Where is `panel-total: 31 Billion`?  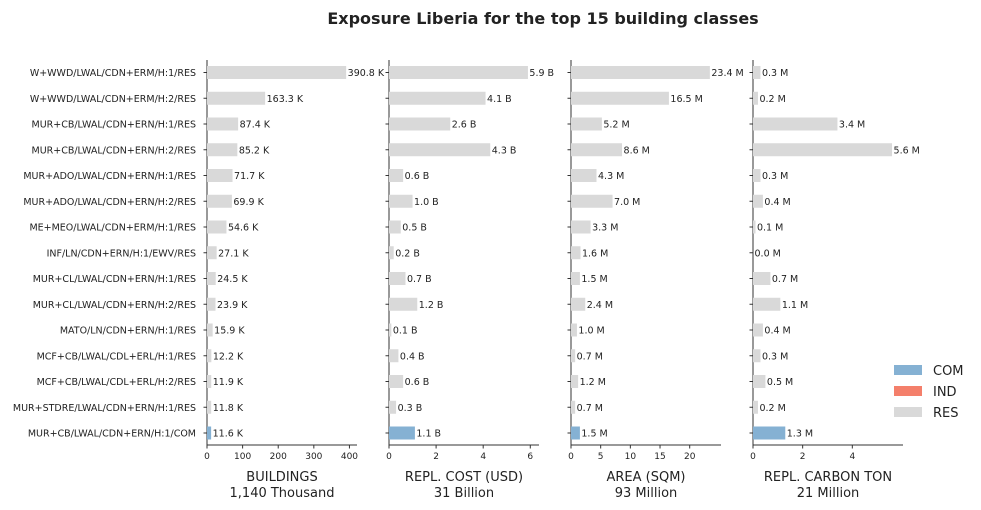 panel-total: 31 Billion is located at coordinates (464, 493).